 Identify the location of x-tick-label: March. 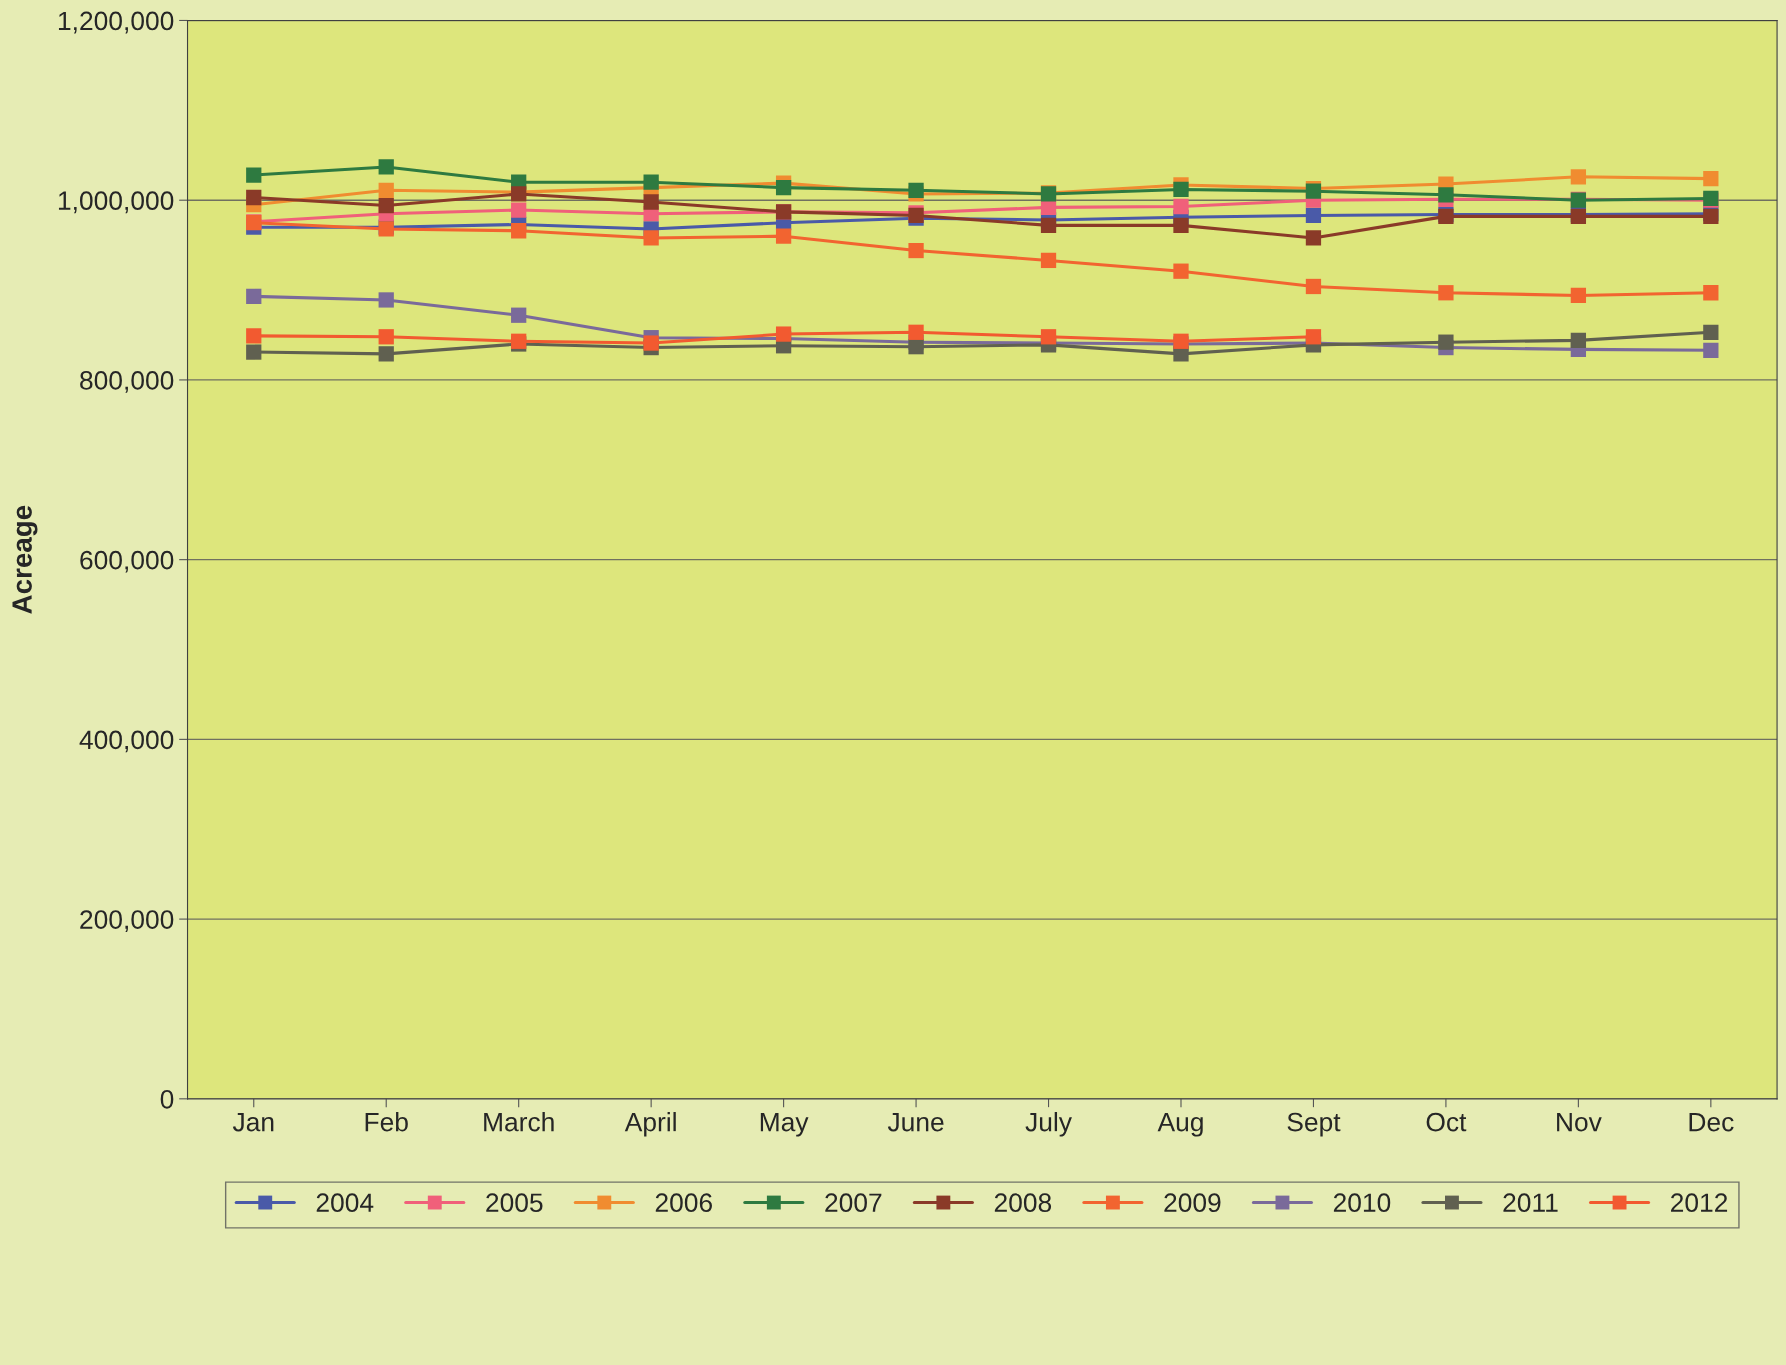
(519, 1122).